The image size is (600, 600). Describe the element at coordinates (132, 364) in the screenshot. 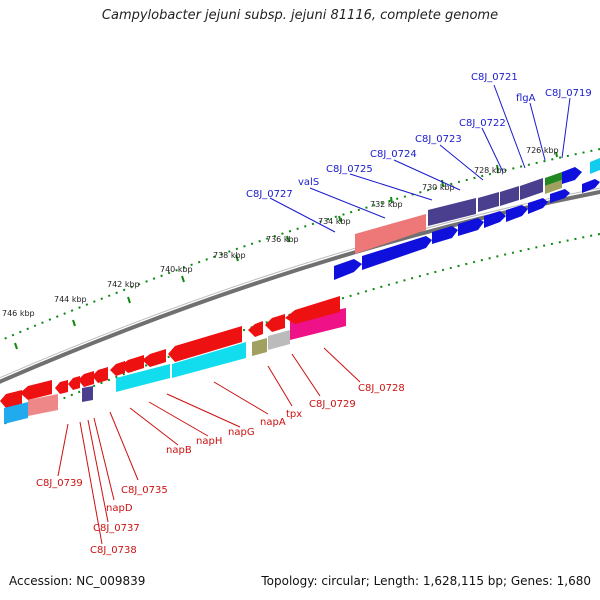

I see `gene-naph` at that location.